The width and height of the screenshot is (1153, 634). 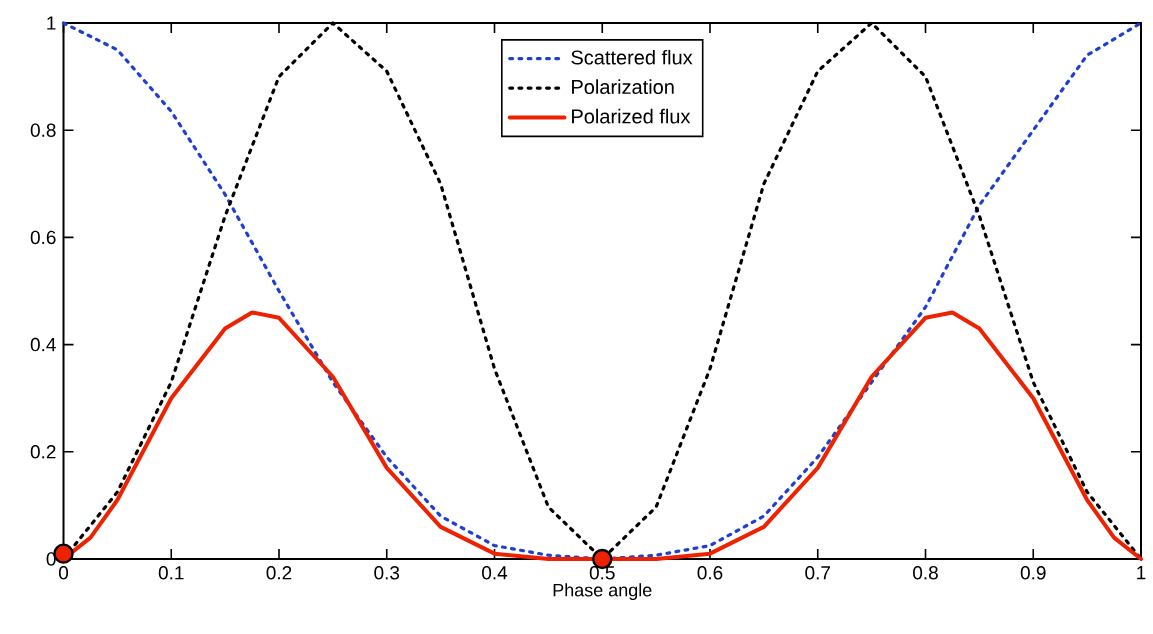 I want to click on y-tick-label: 1, so click(x=51, y=23).